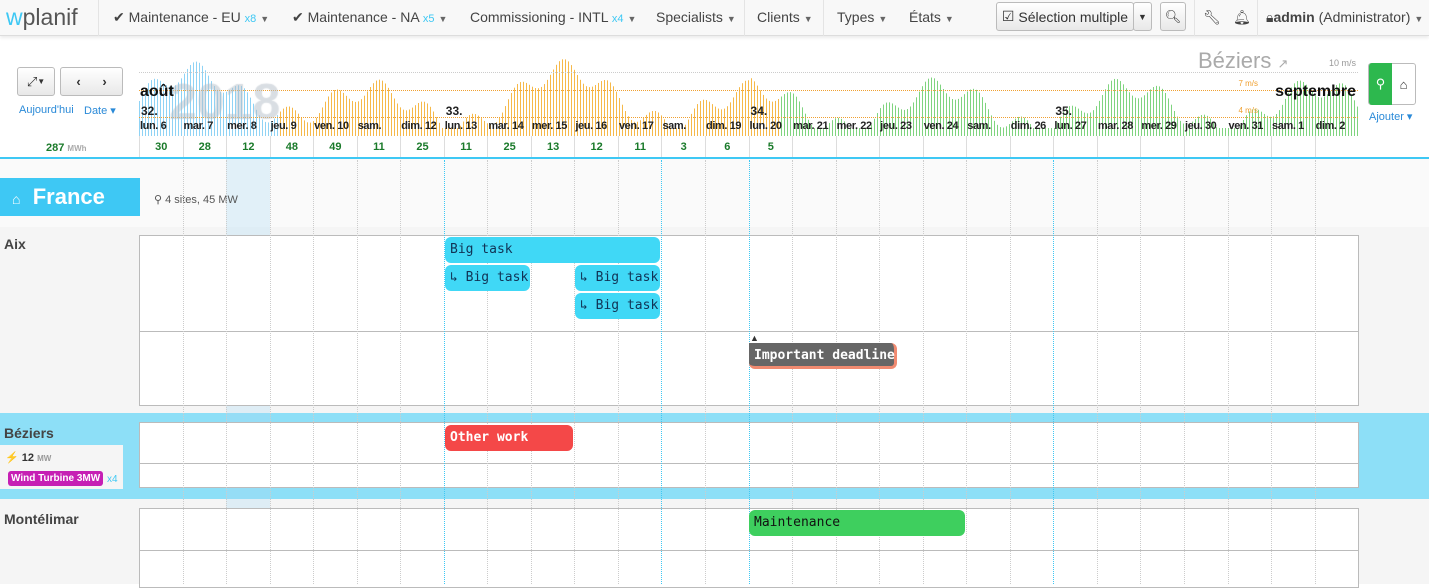 This screenshot has width=1429, height=588. I want to click on day-label: lun. 27, so click(1070, 126).